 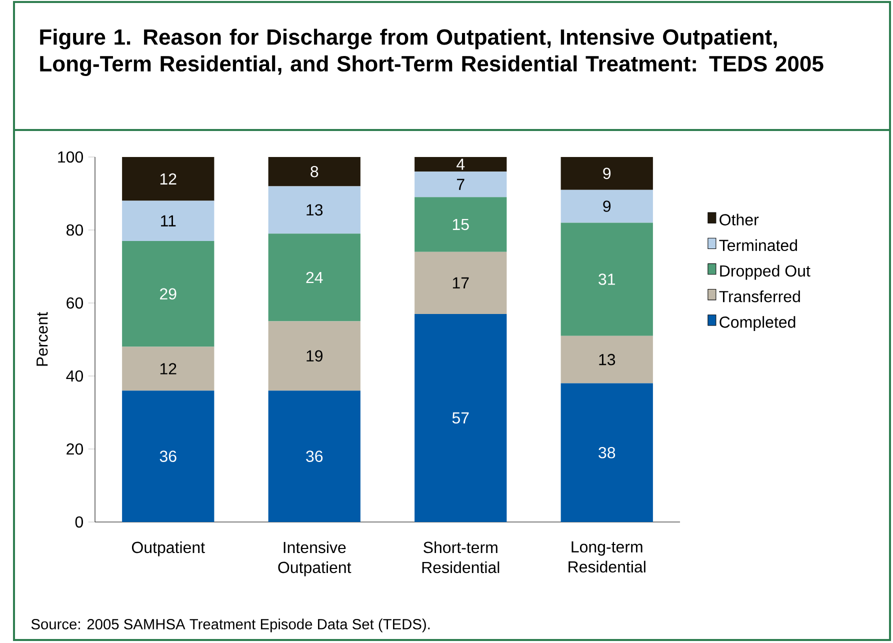 I want to click on data-label: 17, so click(x=460, y=282).